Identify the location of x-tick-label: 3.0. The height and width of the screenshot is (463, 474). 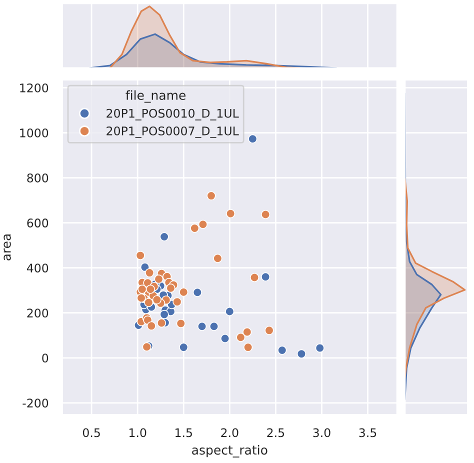
(321, 433).